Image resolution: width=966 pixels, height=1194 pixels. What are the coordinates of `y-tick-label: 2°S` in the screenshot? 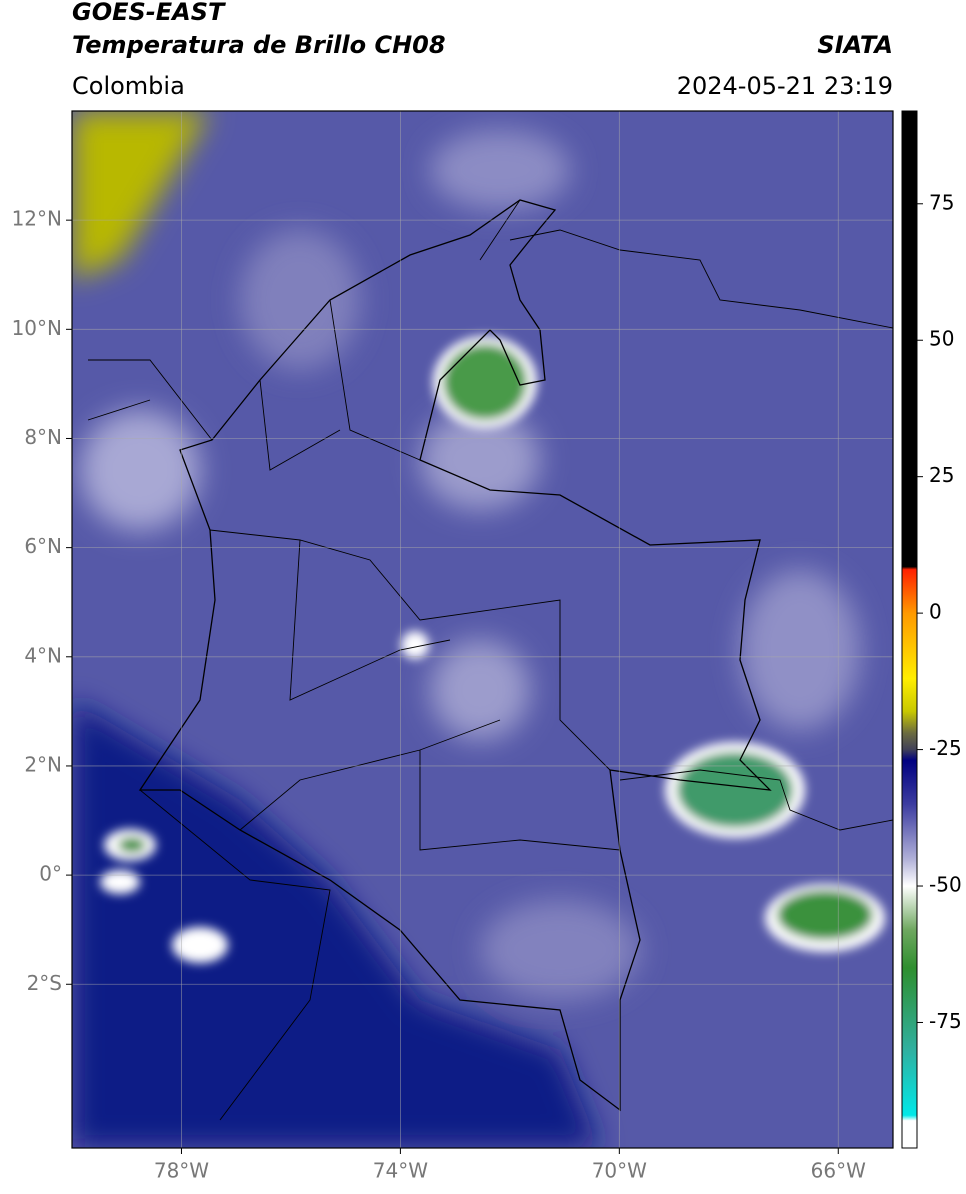 It's located at (44, 983).